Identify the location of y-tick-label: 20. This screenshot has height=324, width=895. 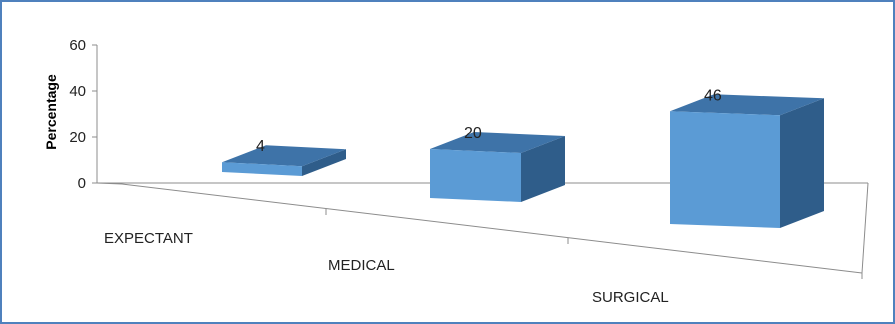
(77, 137).